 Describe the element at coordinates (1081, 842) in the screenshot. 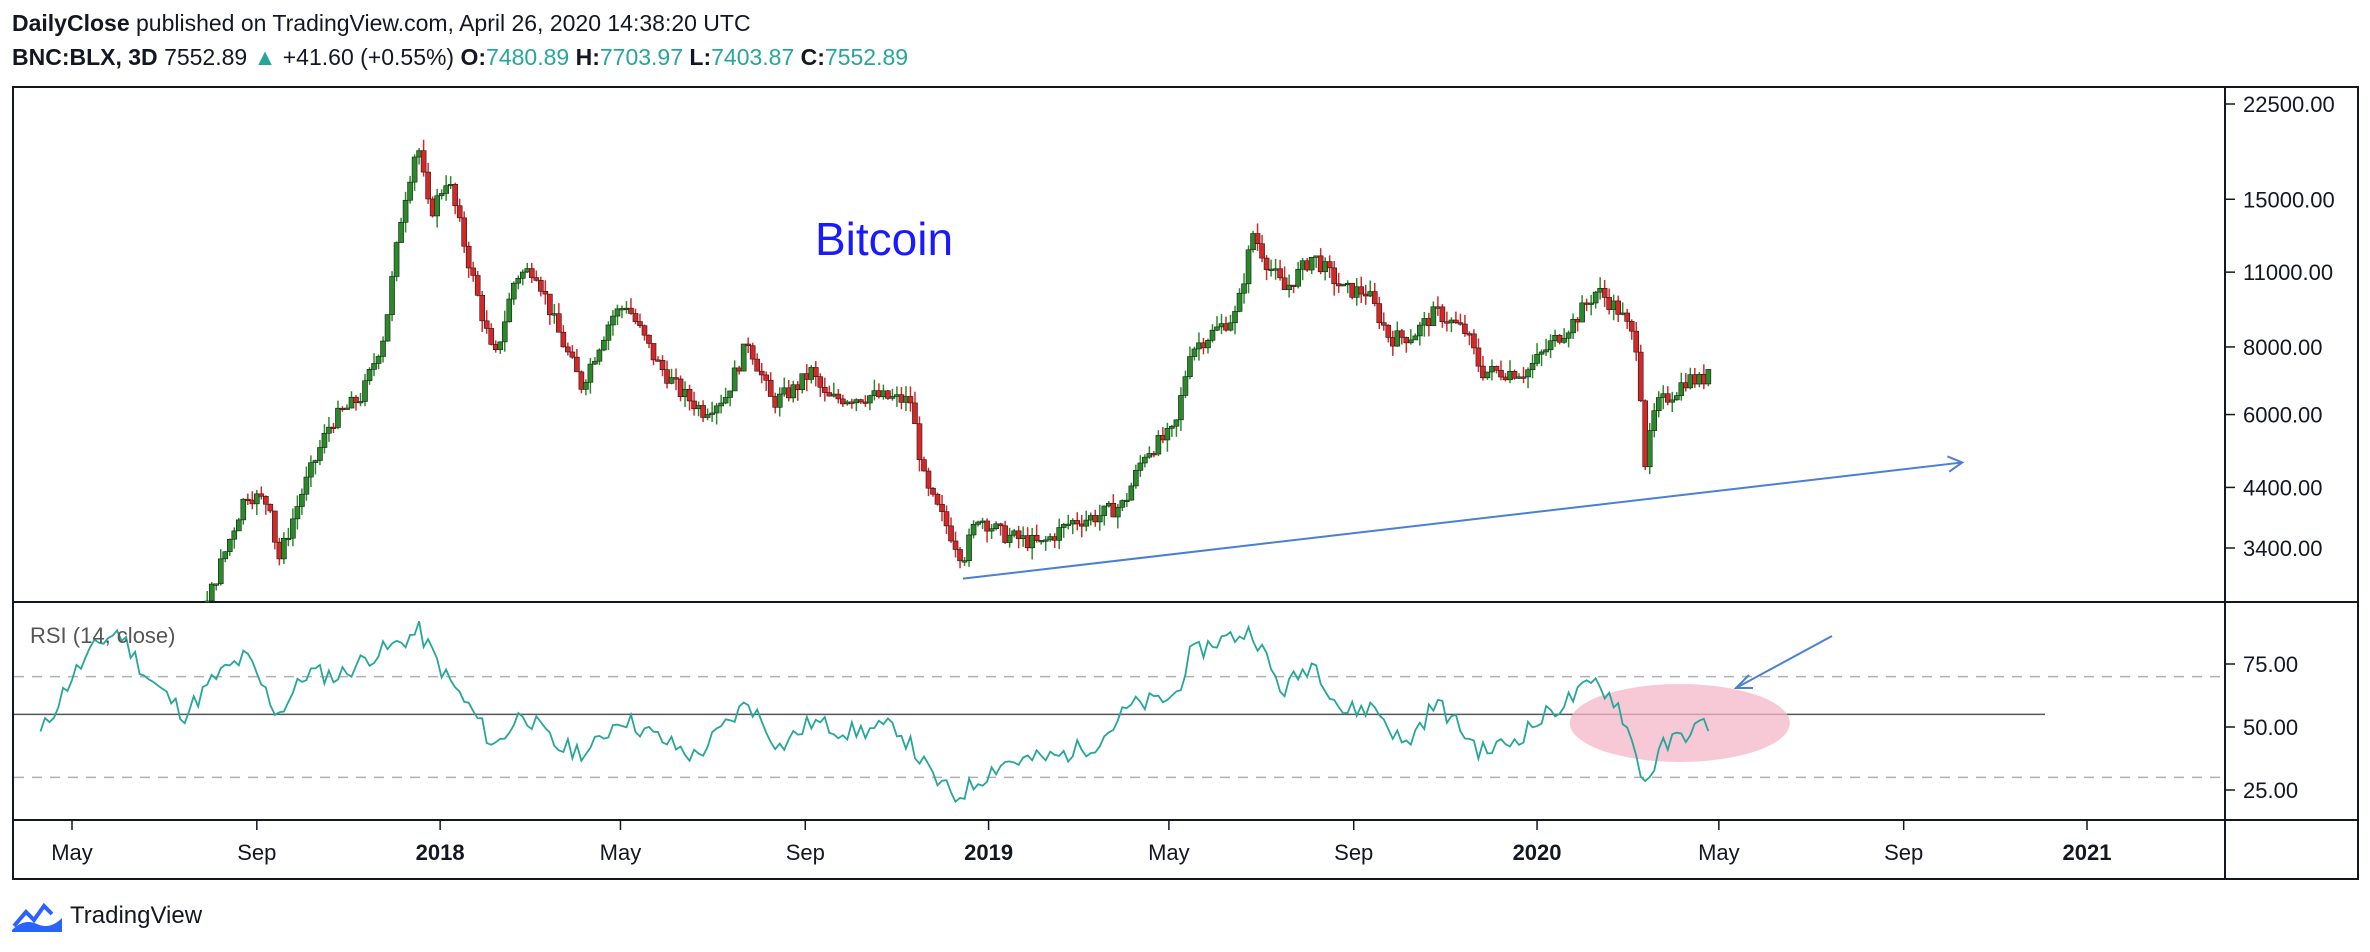

I see `time-axis: May Sep 2018 May Sep 2019 May Sep 2020 May Sep 2021` at that location.